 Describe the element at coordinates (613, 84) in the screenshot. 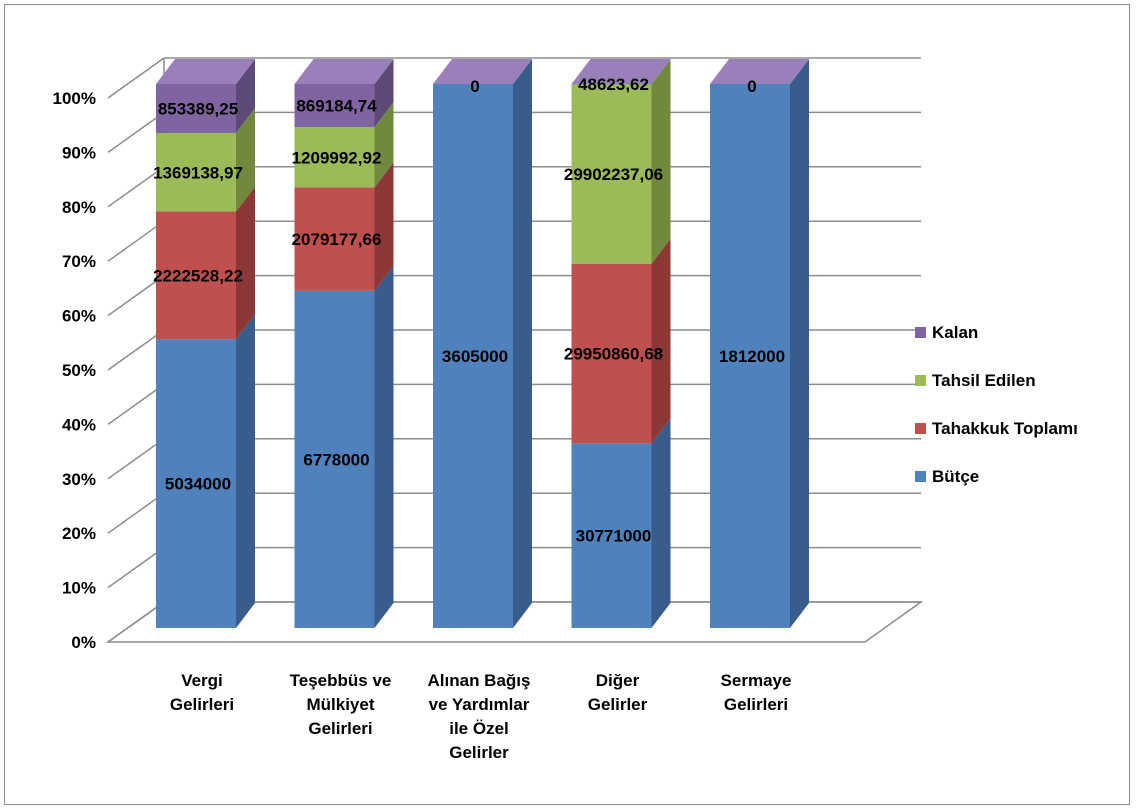

I see `data-label: 48623,62` at that location.